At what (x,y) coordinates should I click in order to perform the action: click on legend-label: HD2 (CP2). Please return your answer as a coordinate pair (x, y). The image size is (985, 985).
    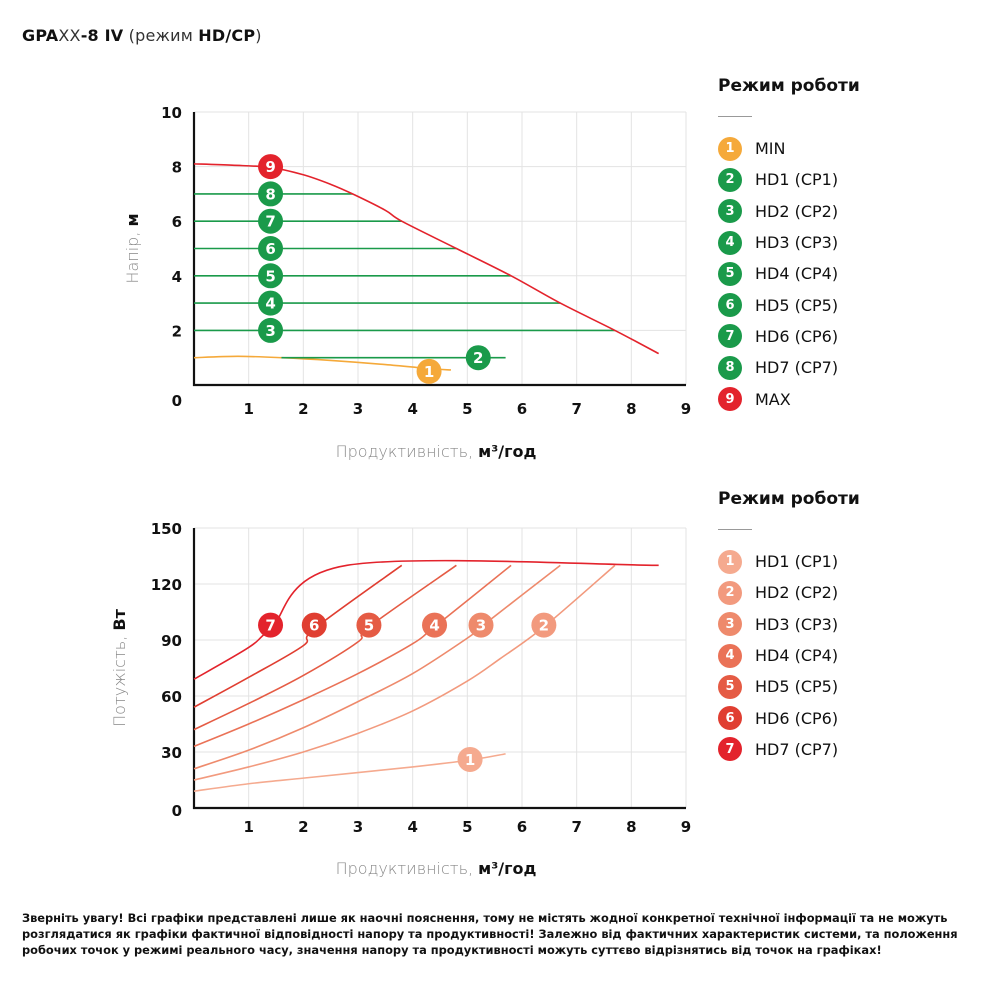
    Looking at the image, I should click on (797, 211).